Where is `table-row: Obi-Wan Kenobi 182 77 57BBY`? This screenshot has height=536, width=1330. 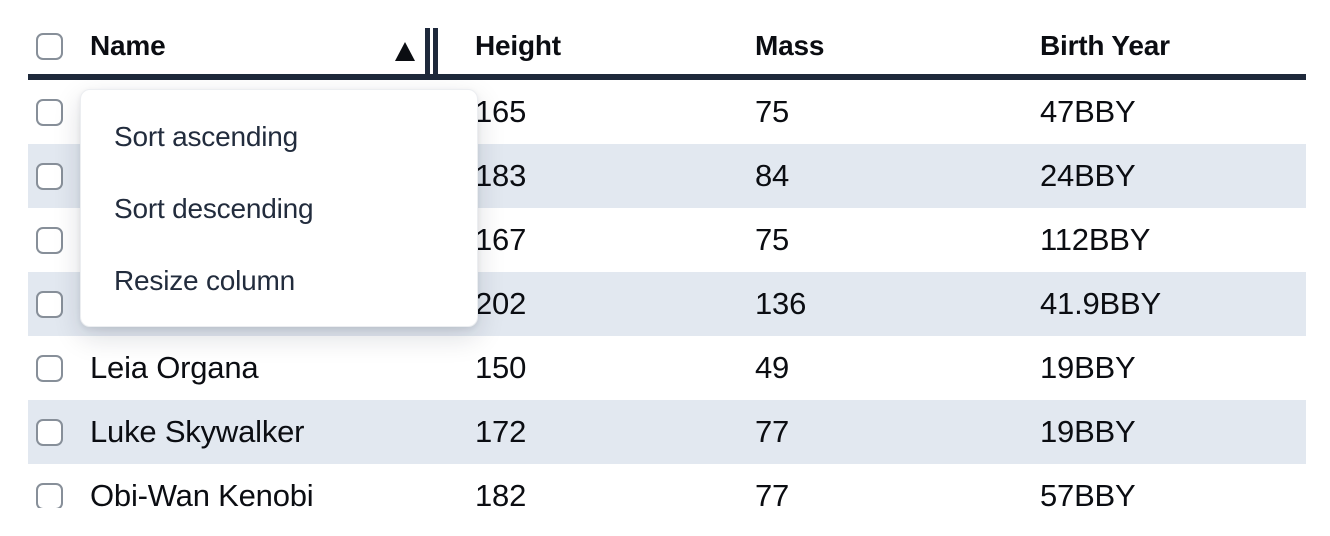
table-row: Obi-Wan Kenobi 182 77 57BBY is located at coordinates (667, 486).